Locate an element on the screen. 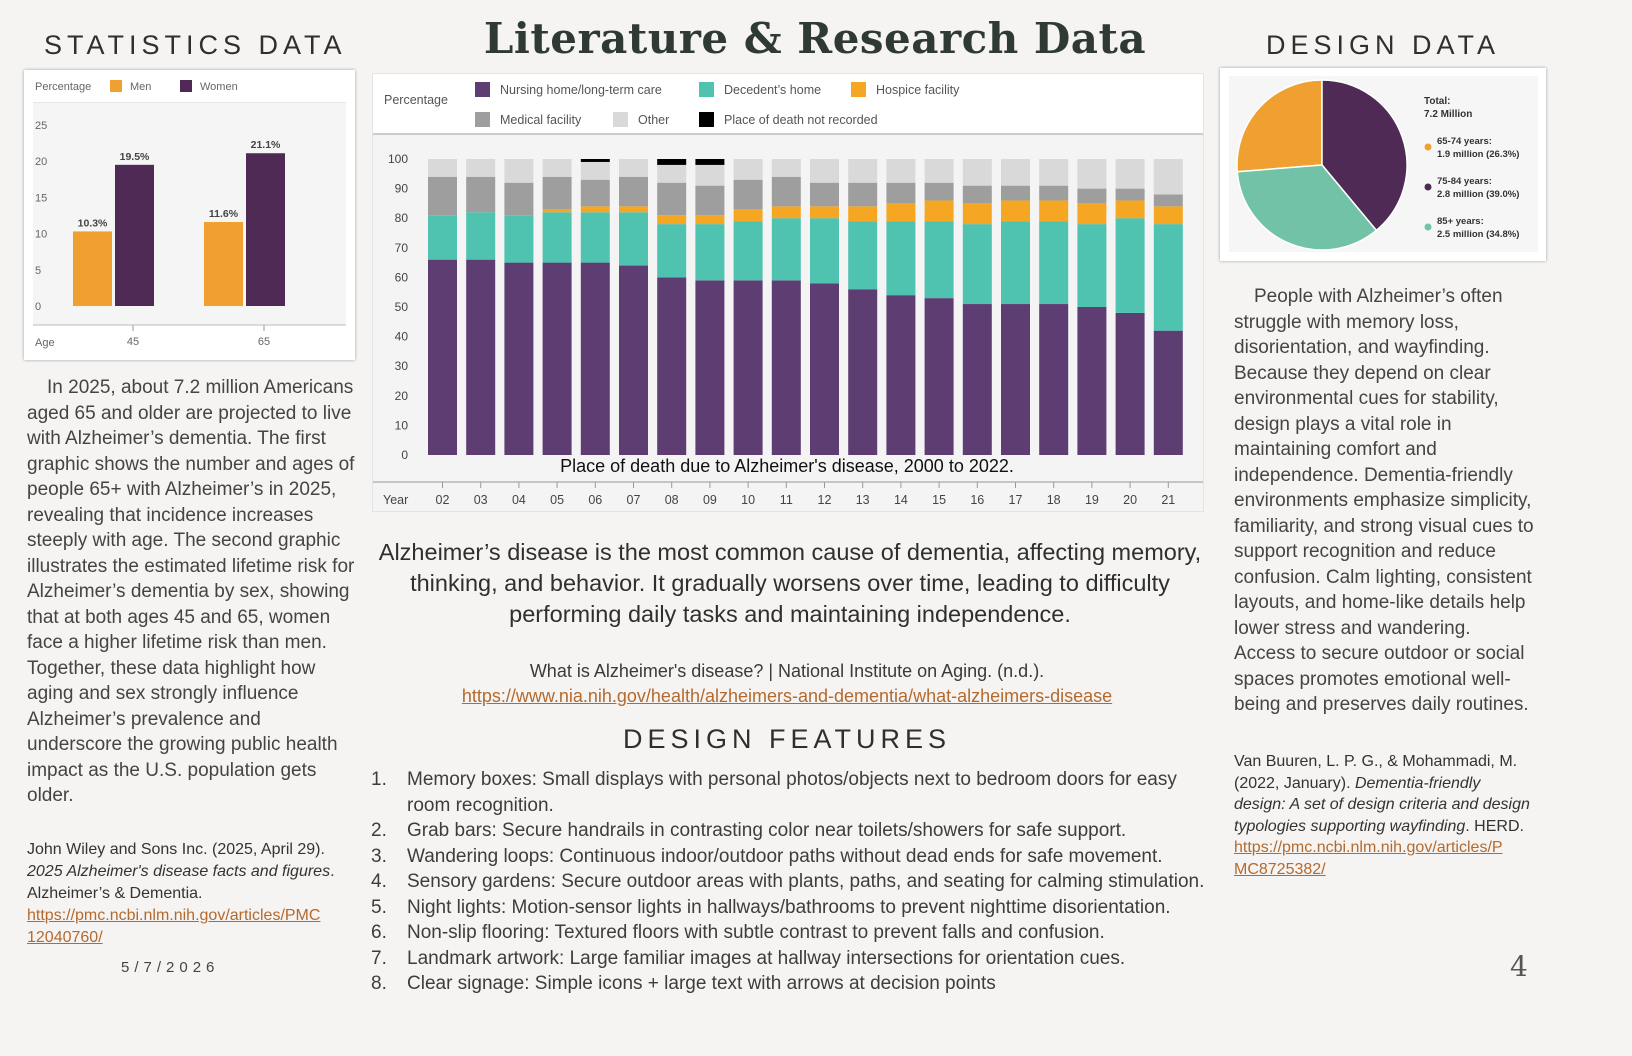 This screenshot has height=1056, width=1632. y-tick-label: 60 is located at coordinates (402, 277).